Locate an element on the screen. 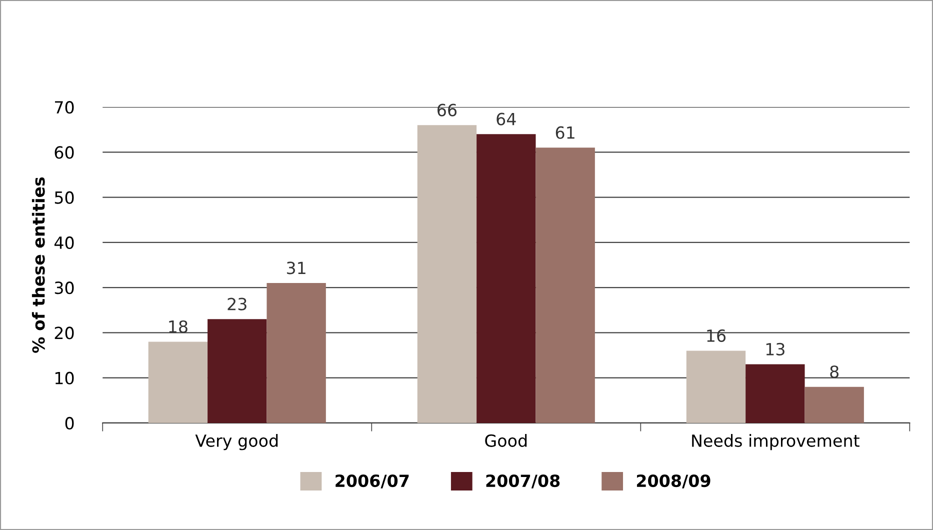 The height and width of the screenshot is (530, 933). x-tick-label: Needs improvement is located at coordinates (776, 442).